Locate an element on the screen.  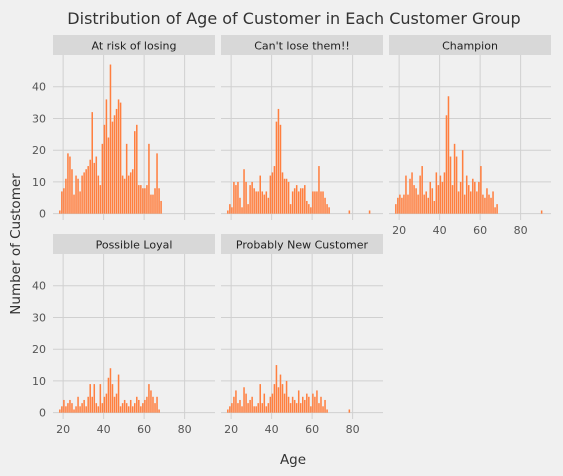
panel-strip-label: Probably New Customer is located at coordinates (302, 245).